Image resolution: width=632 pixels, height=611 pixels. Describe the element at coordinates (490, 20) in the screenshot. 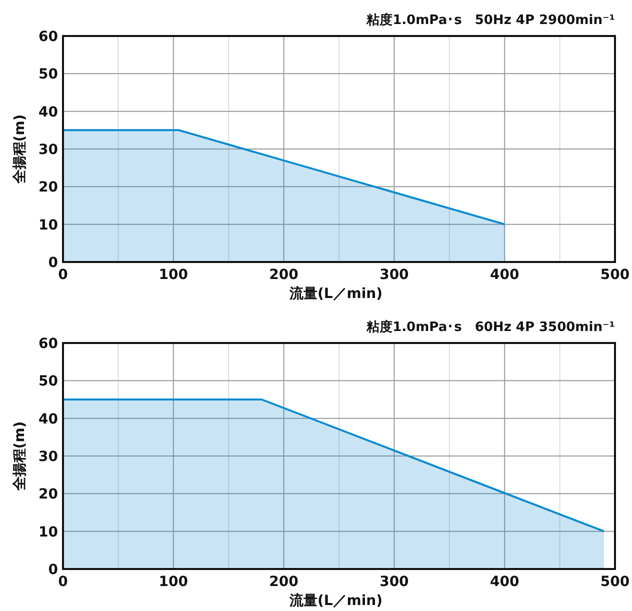

I see `chart-title: 粘度1.0mPa･s 50Hz 4P 2900min⁻¹` at that location.